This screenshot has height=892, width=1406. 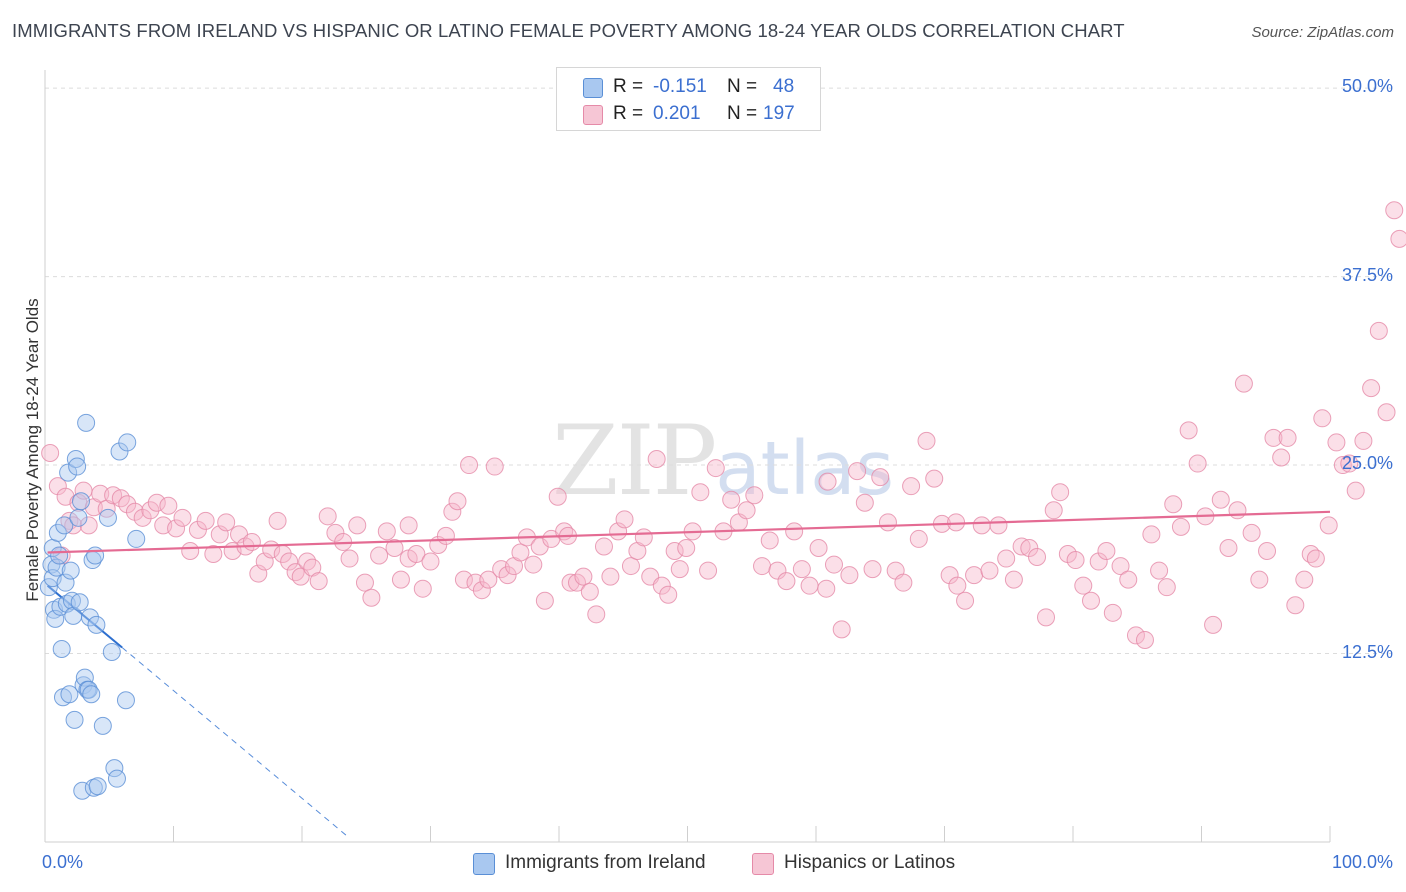 What do you see at coordinates (779, 113) in the screenshot?
I see `legend-n-value: 197` at bounding box center [779, 113].